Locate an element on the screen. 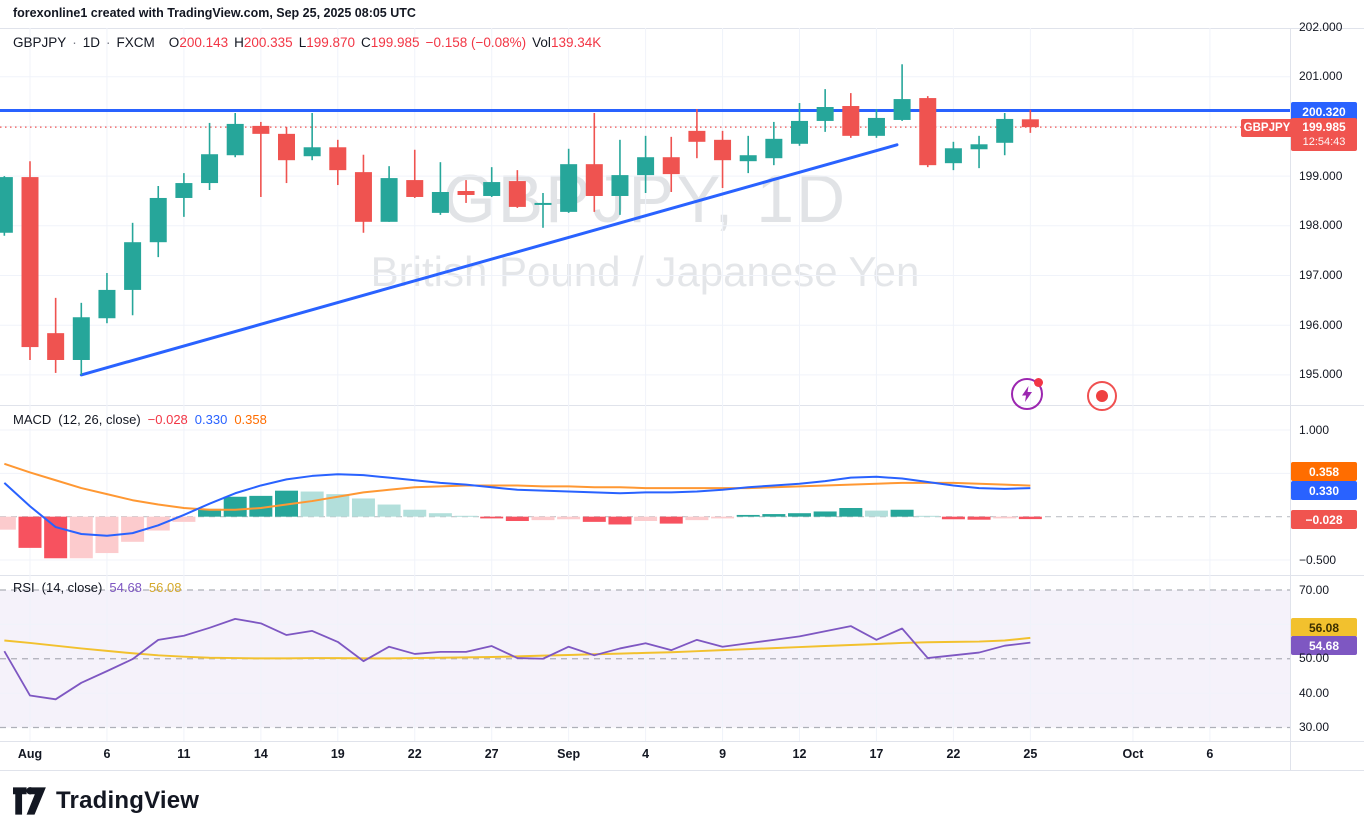  time-axis-label-19: 19 is located at coordinates (337, 754).